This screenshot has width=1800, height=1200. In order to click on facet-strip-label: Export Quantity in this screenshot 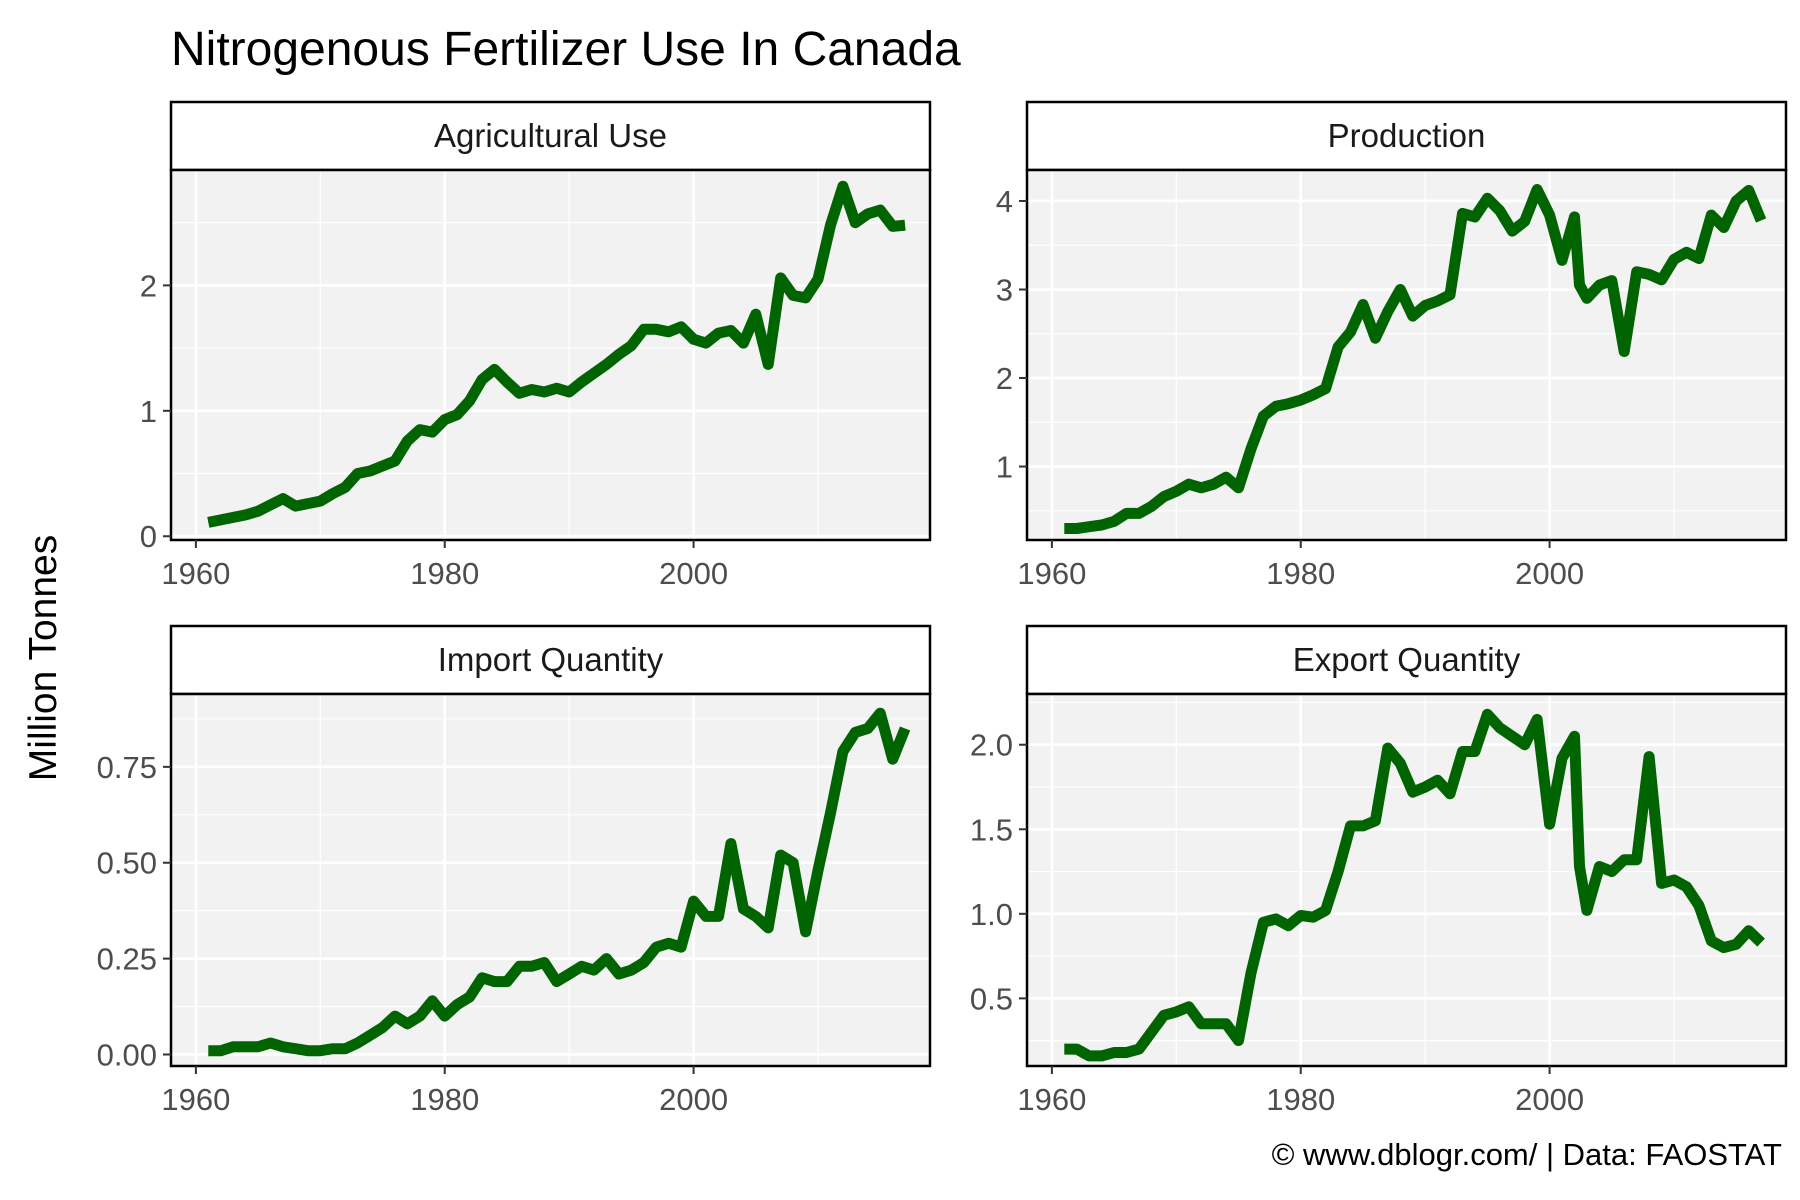, I will do `click(1407, 659)`.